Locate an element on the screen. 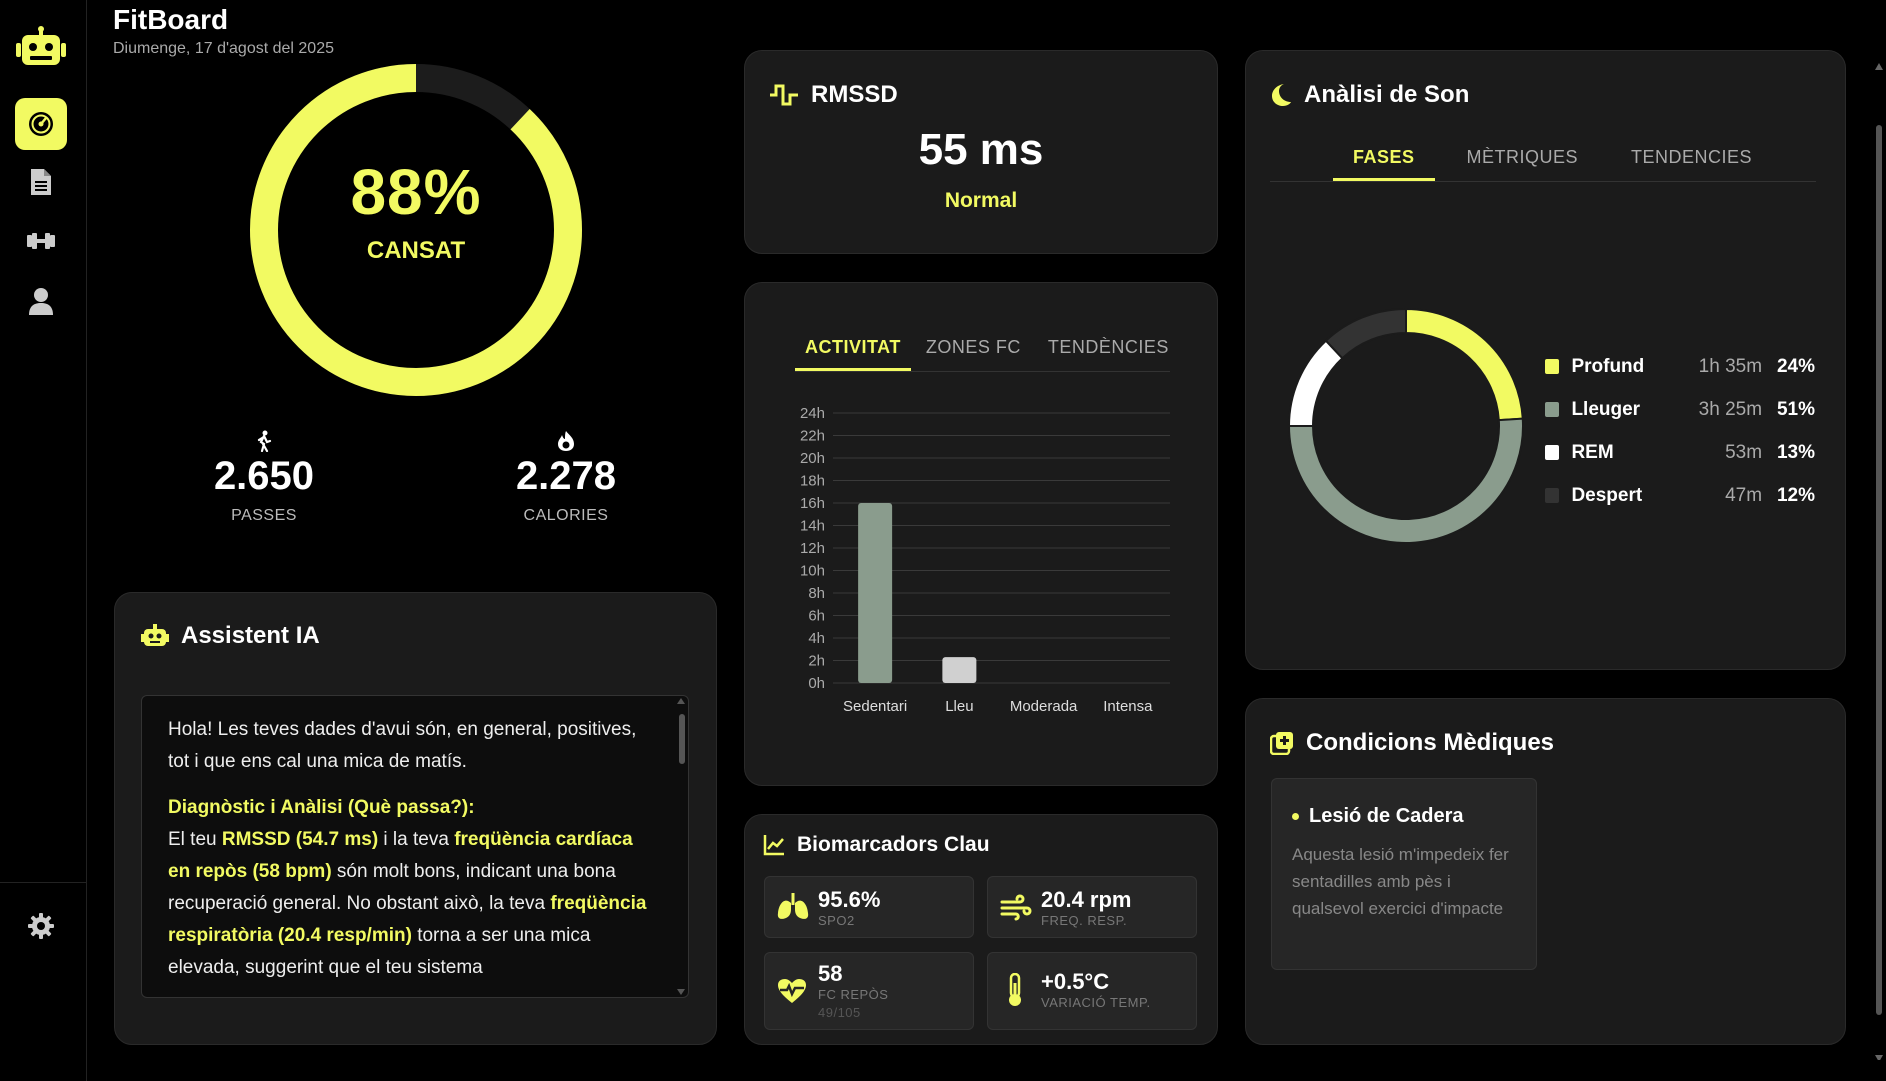  biomarker-temp-variation: +0.5°C VARIACIÓ TEMP. is located at coordinates (1092, 991).